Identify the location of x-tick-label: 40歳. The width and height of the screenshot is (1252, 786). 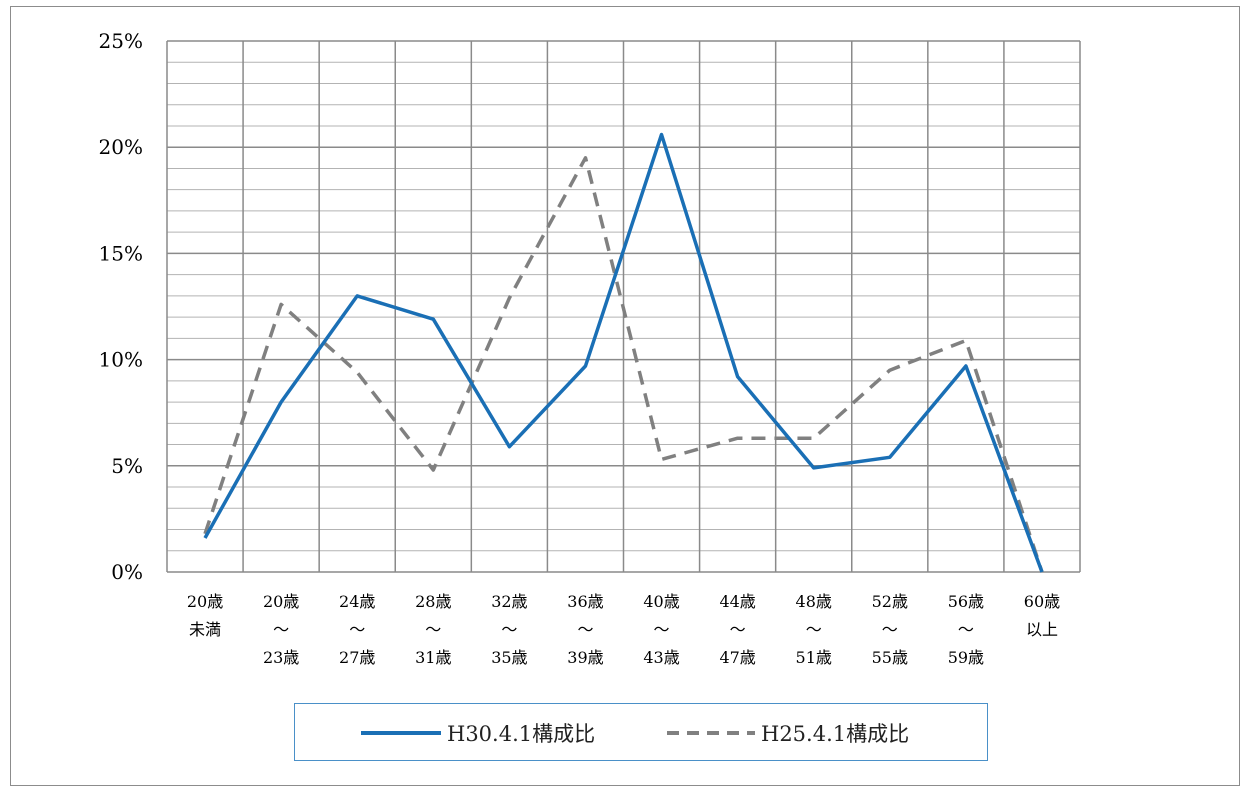
(661, 601).